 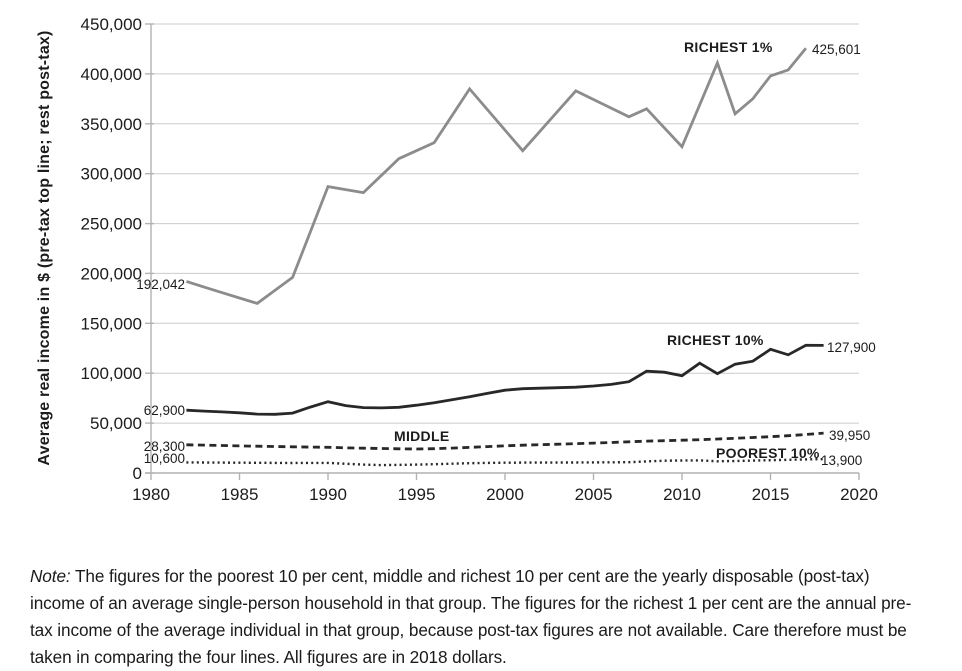 I want to click on y-tick-label: 100,000, so click(x=111, y=373).